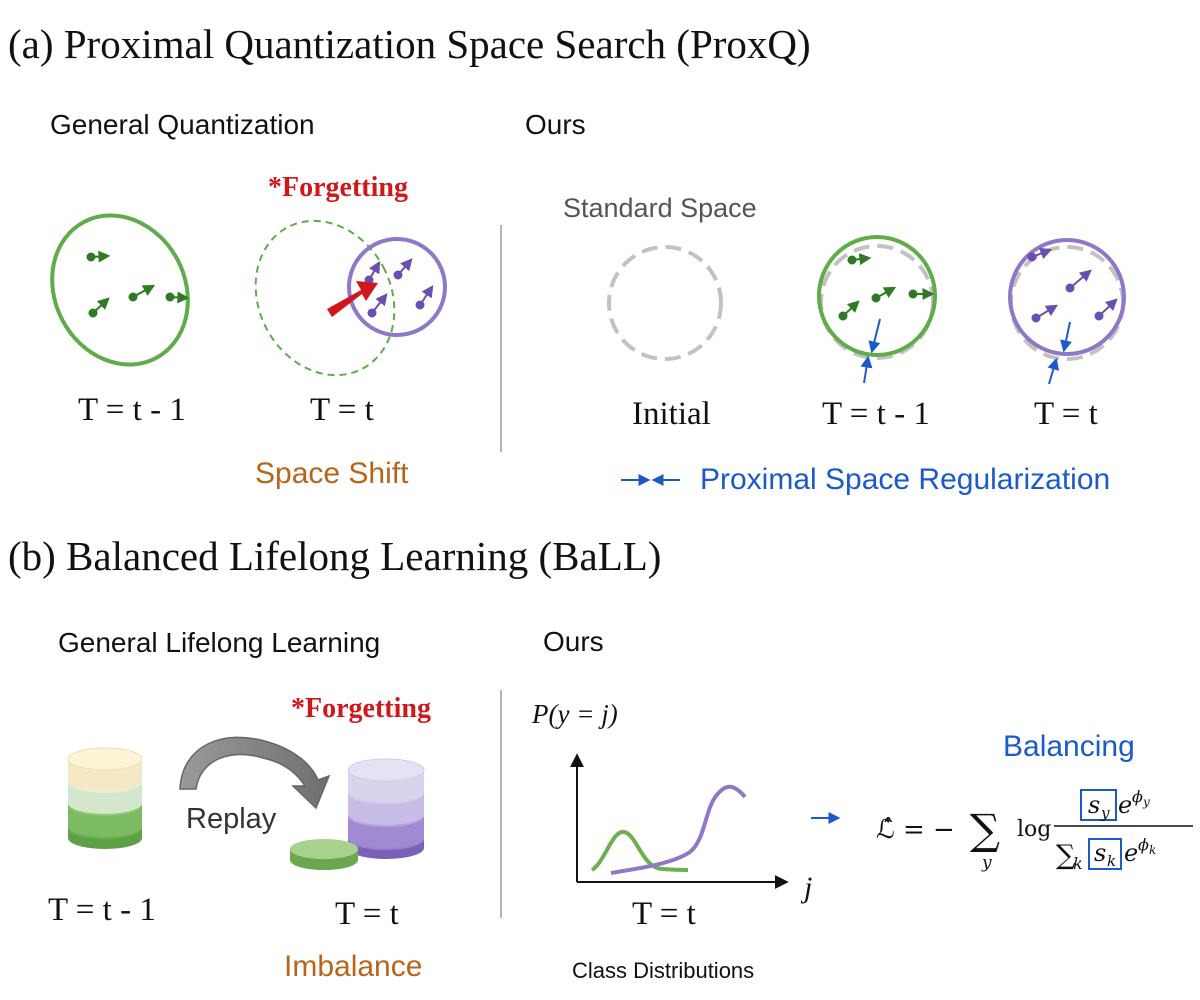  I want to click on section-a-right-heading: Ours, so click(555, 124).